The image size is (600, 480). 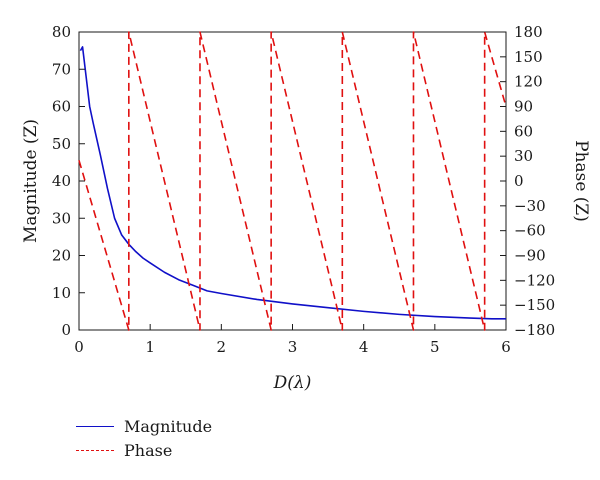 I want to click on y-right-tick-label: 90, so click(x=523, y=107).